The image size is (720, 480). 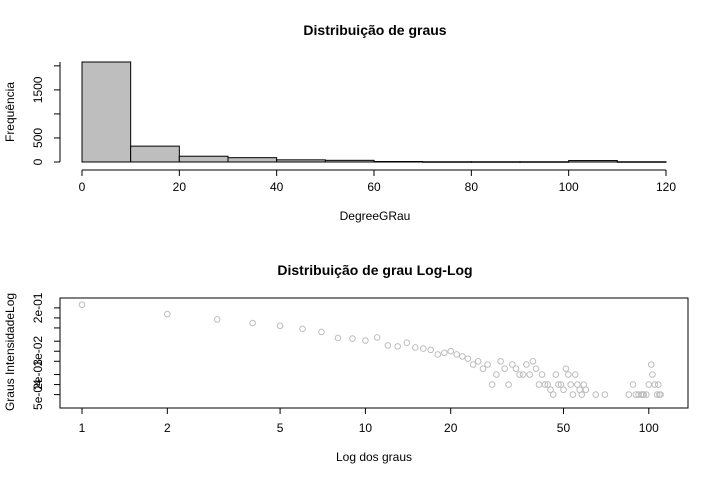 I want to click on histogram-y-axis: 0 500 1500, so click(x=46, y=113).